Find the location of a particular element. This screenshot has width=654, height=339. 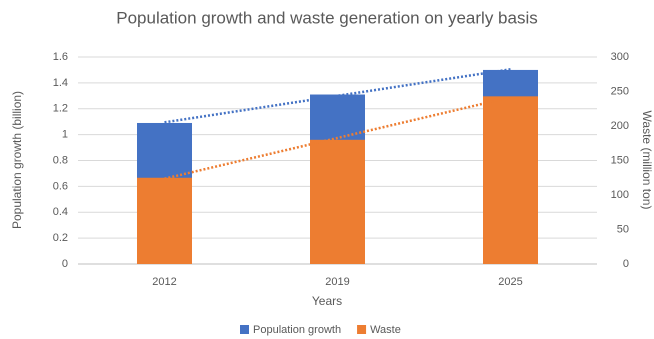

y-tick-label: 1.6 is located at coordinates (60, 57).